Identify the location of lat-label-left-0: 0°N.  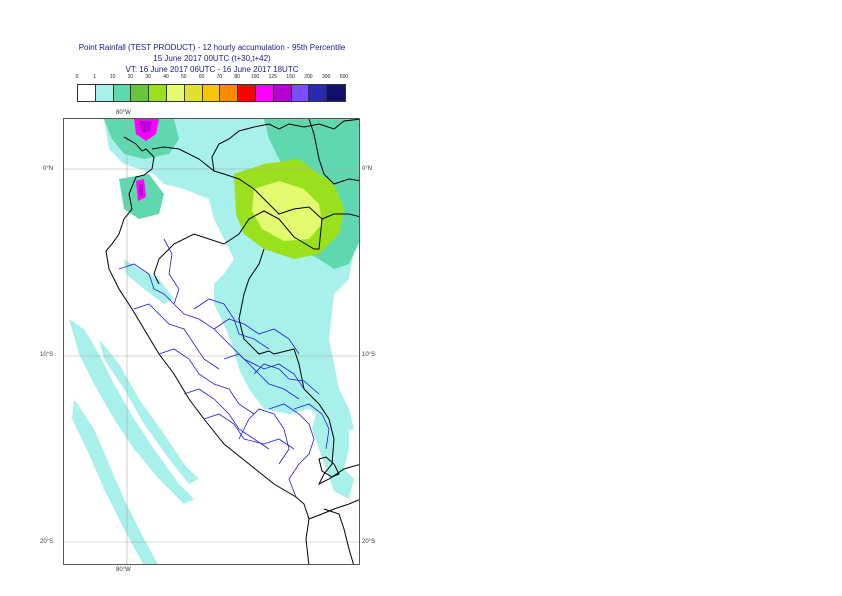
(48, 169).